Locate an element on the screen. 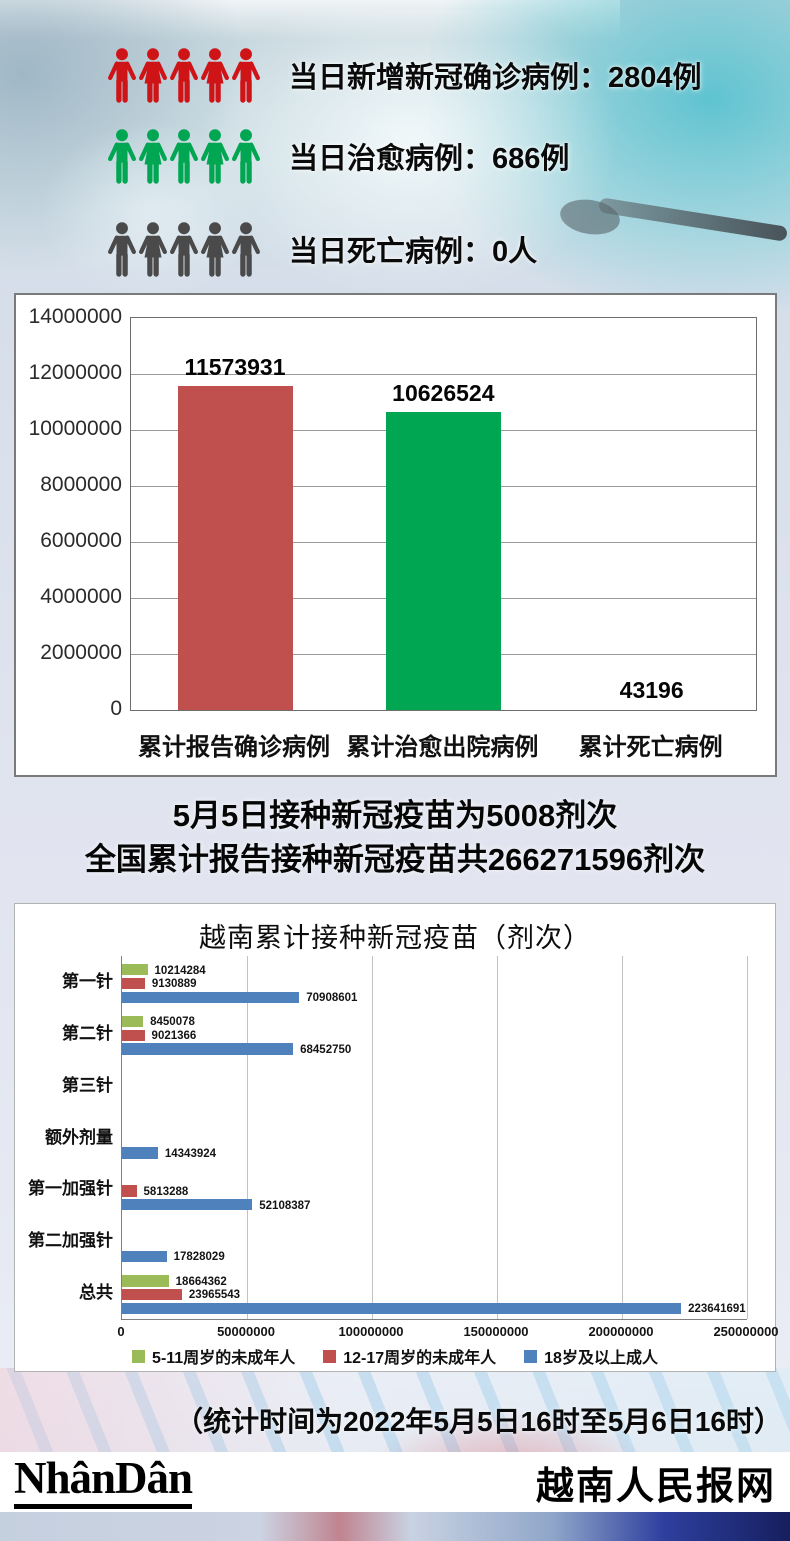 This screenshot has width=790, height=1541. y-tick-label: 8000000 is located at coordinates (81, 484).